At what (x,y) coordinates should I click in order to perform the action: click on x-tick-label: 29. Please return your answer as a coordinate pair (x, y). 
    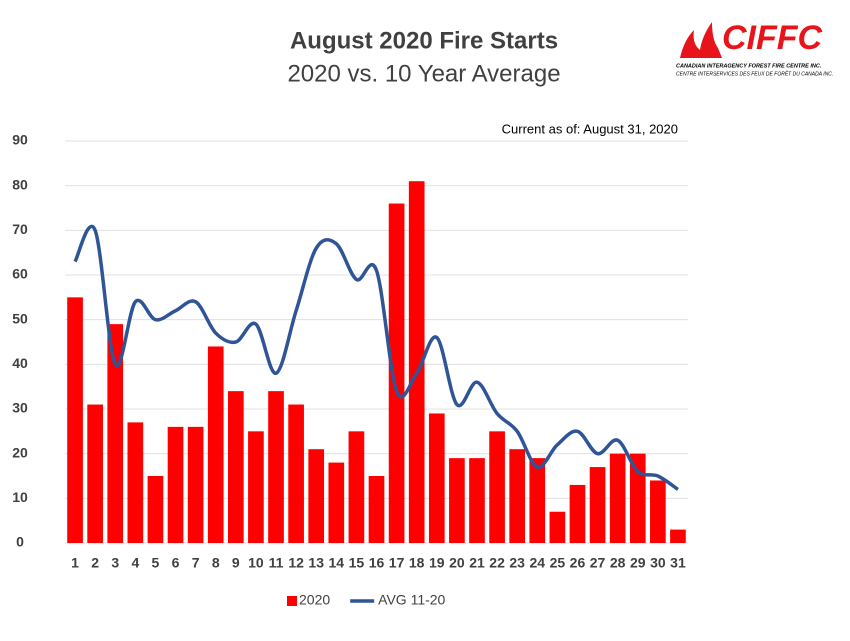
    Looking at the image, I should click on (638, 563).